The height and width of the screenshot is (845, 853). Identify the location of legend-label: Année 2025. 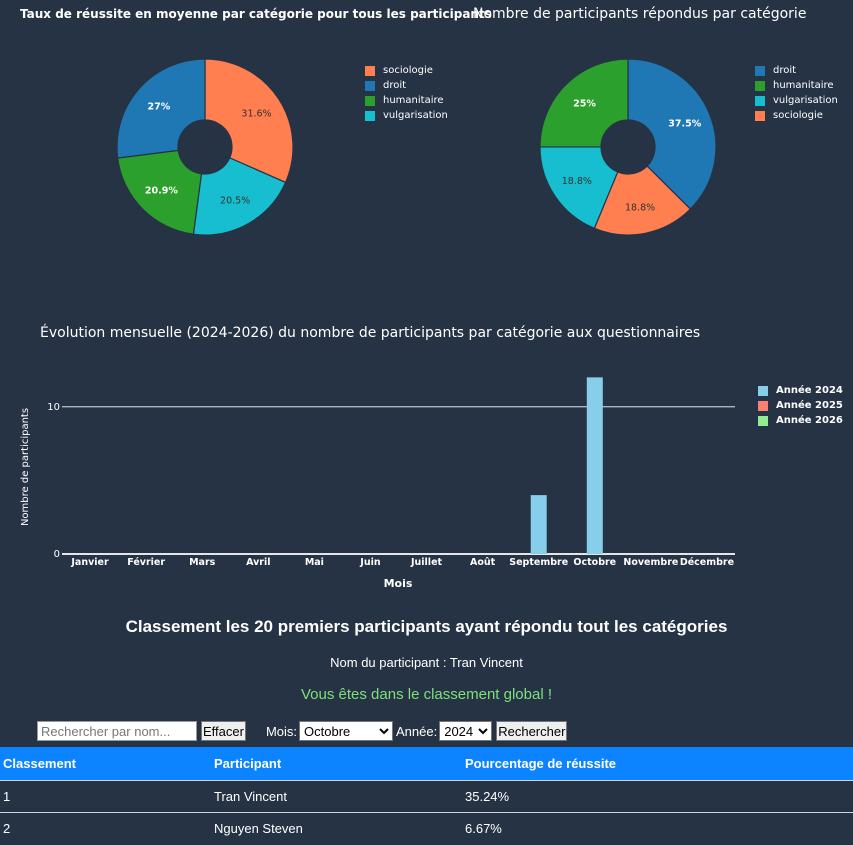
(809, 405).